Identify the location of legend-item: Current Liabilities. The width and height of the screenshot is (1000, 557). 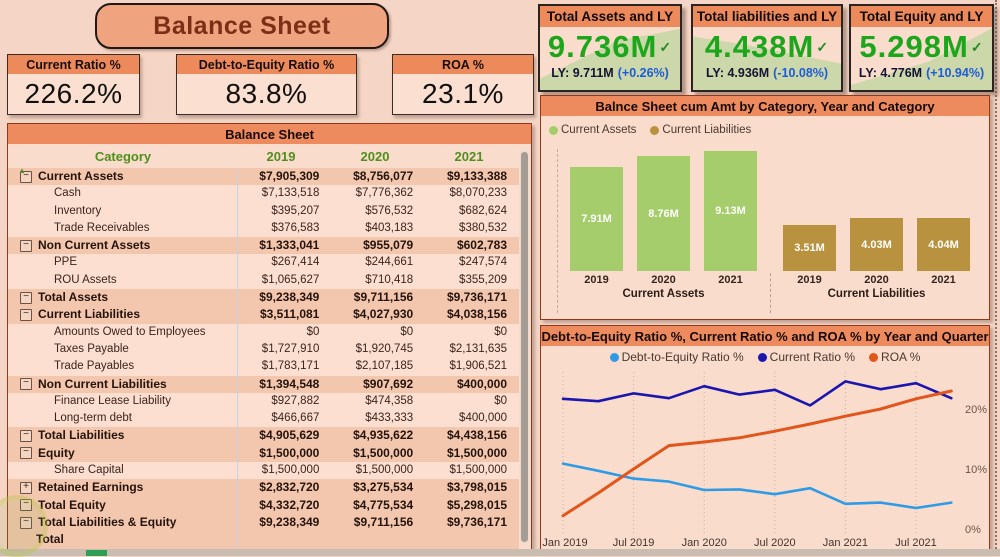
(700, 130).